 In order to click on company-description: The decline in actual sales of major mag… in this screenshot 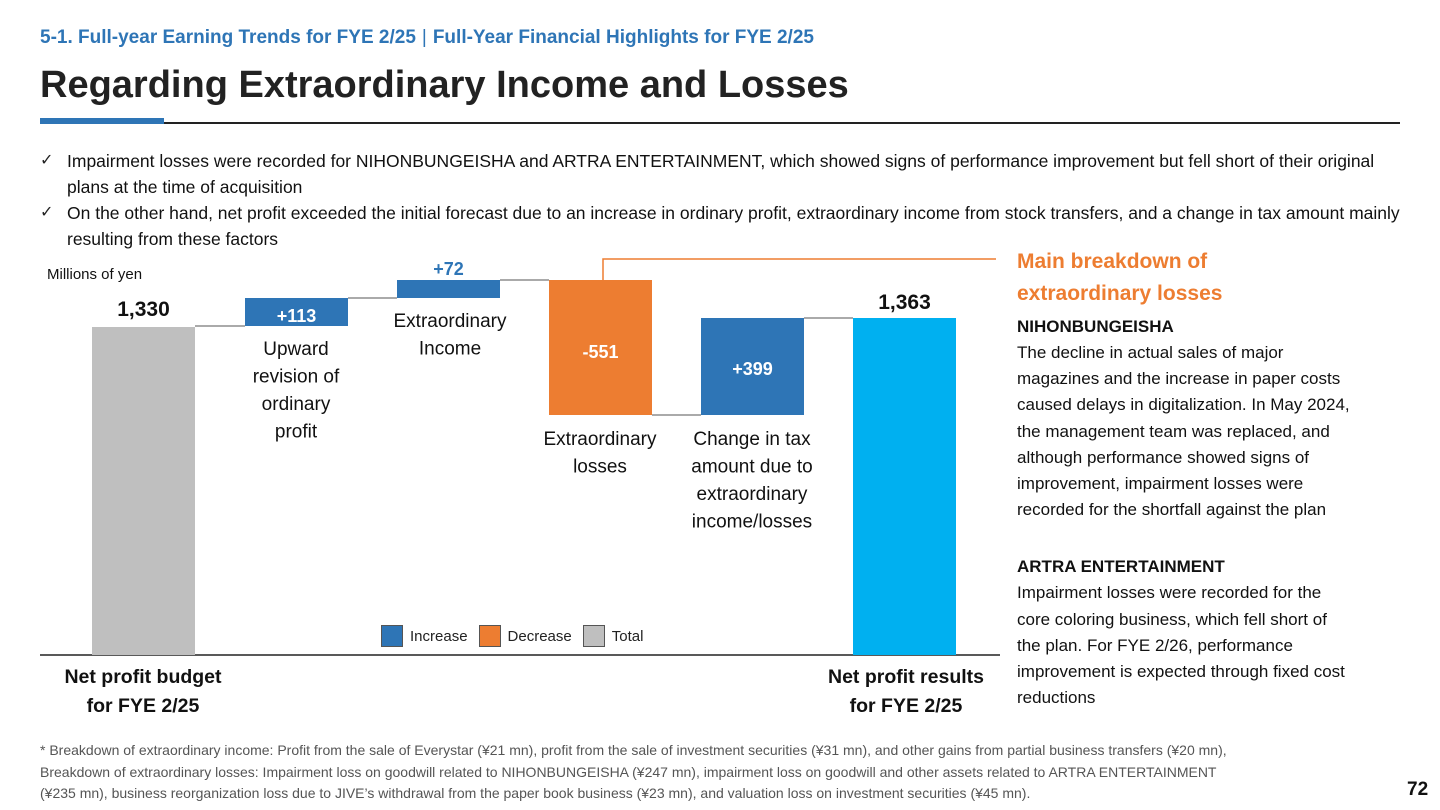, I will do `click(1217, 431)`.